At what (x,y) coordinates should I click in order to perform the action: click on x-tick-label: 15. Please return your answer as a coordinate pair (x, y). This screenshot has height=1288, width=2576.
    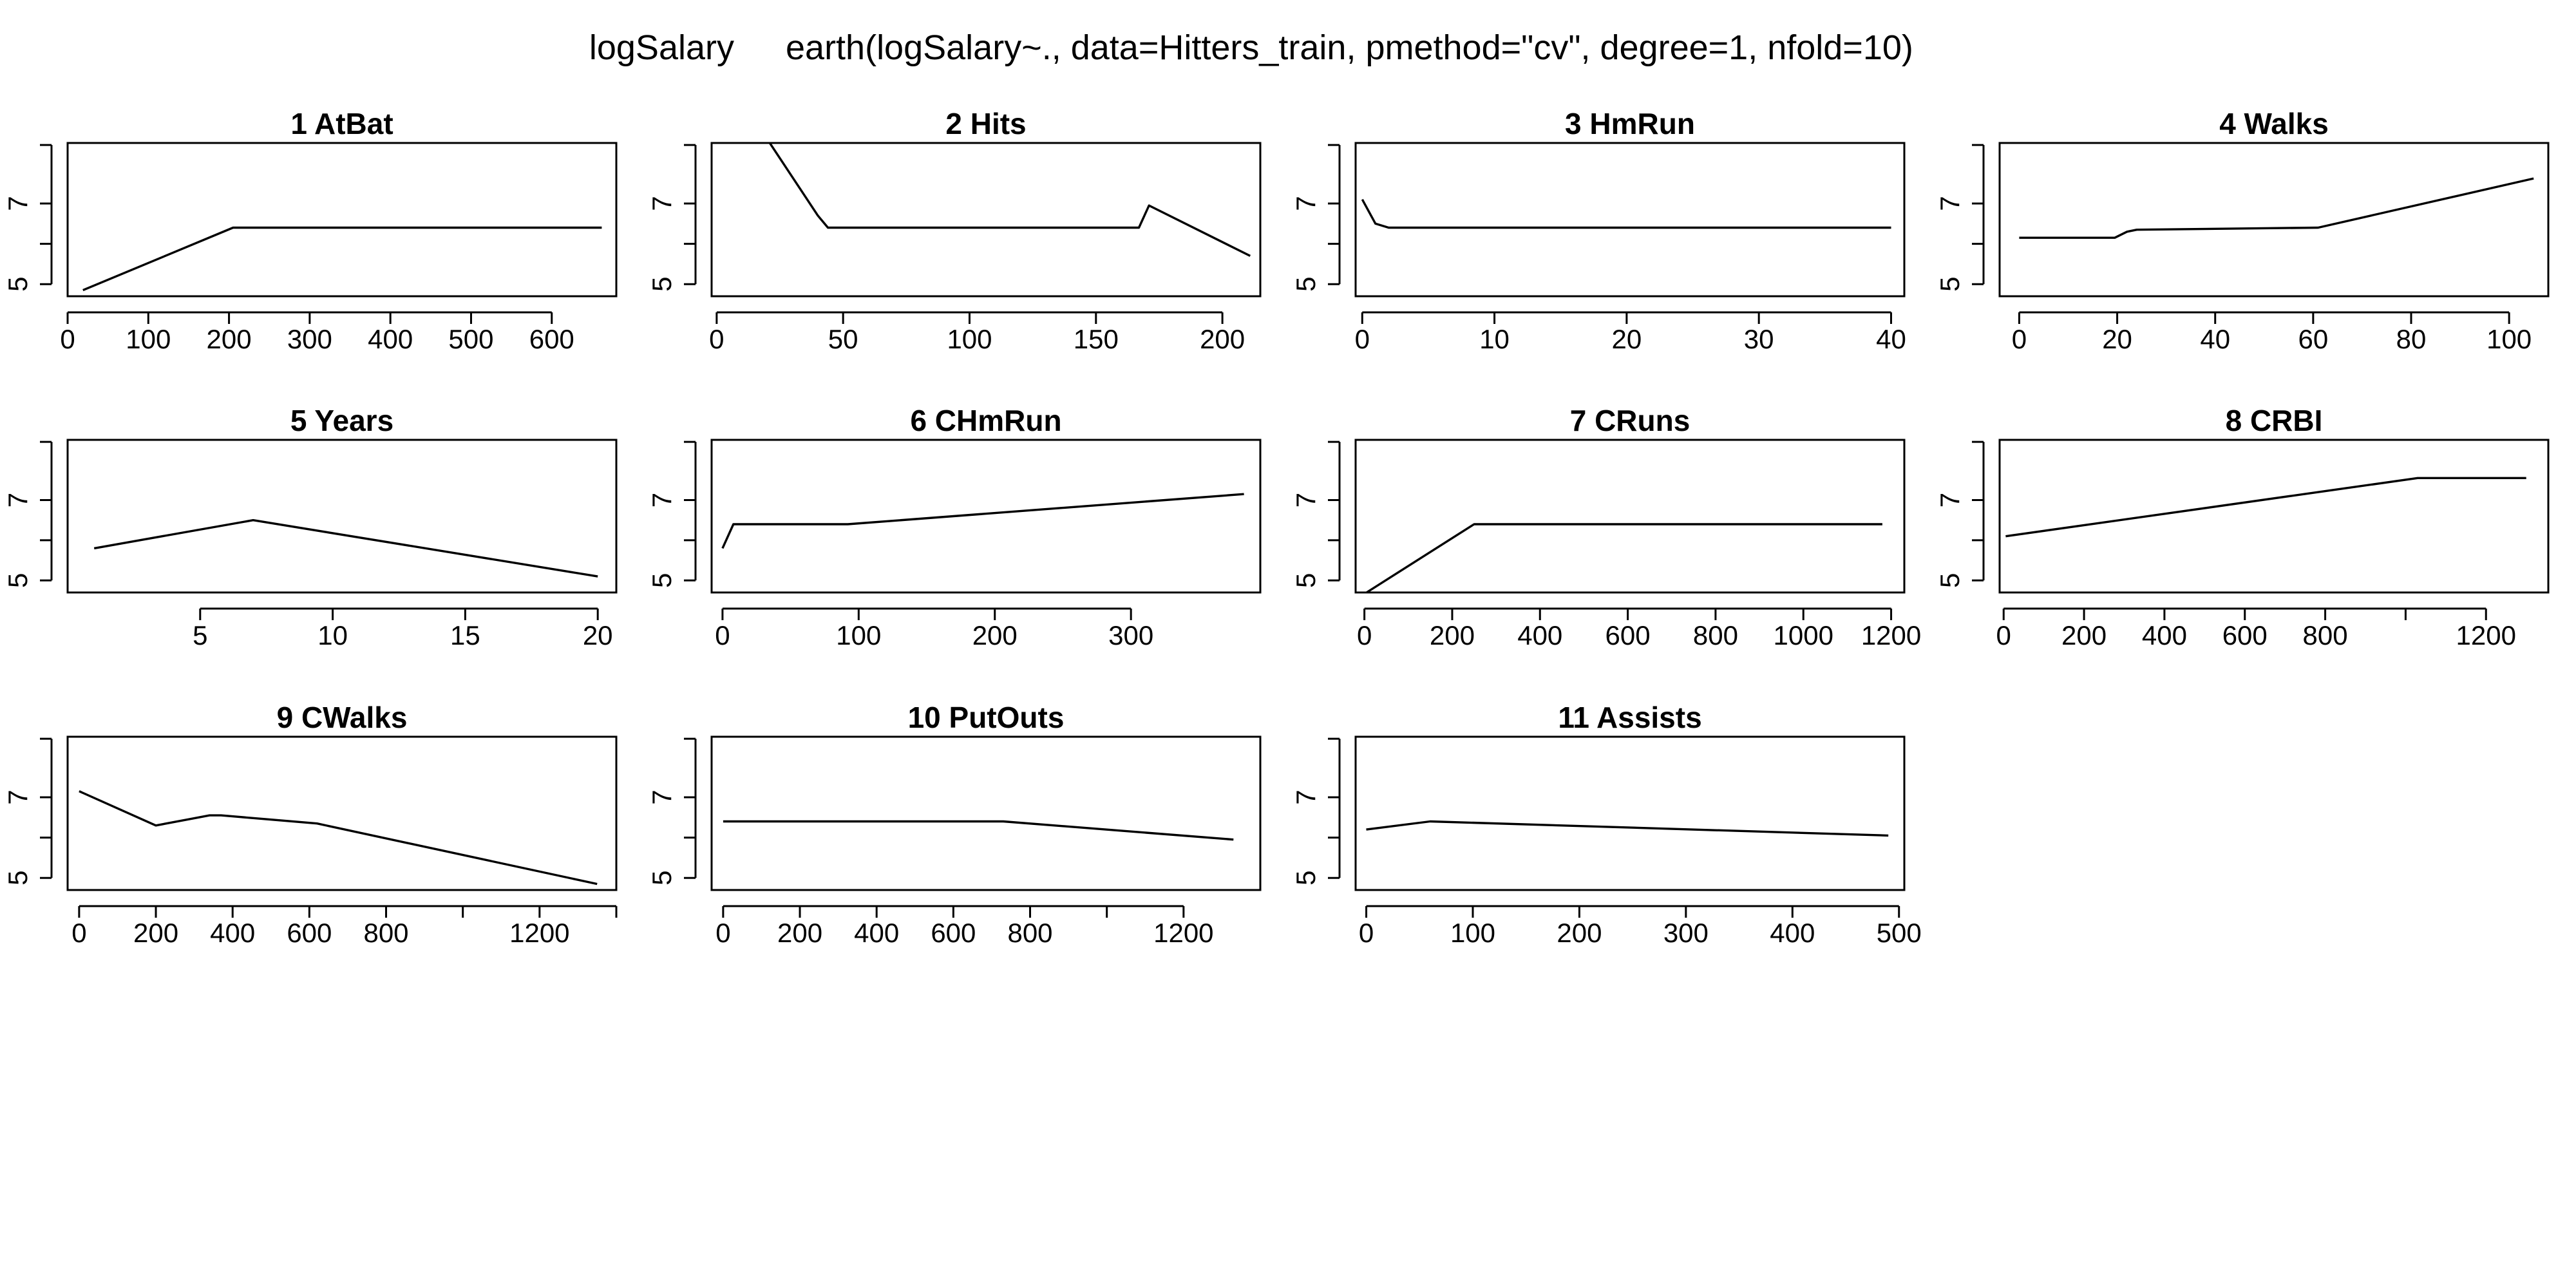
    Looking at the image, I should click on (465, 635).